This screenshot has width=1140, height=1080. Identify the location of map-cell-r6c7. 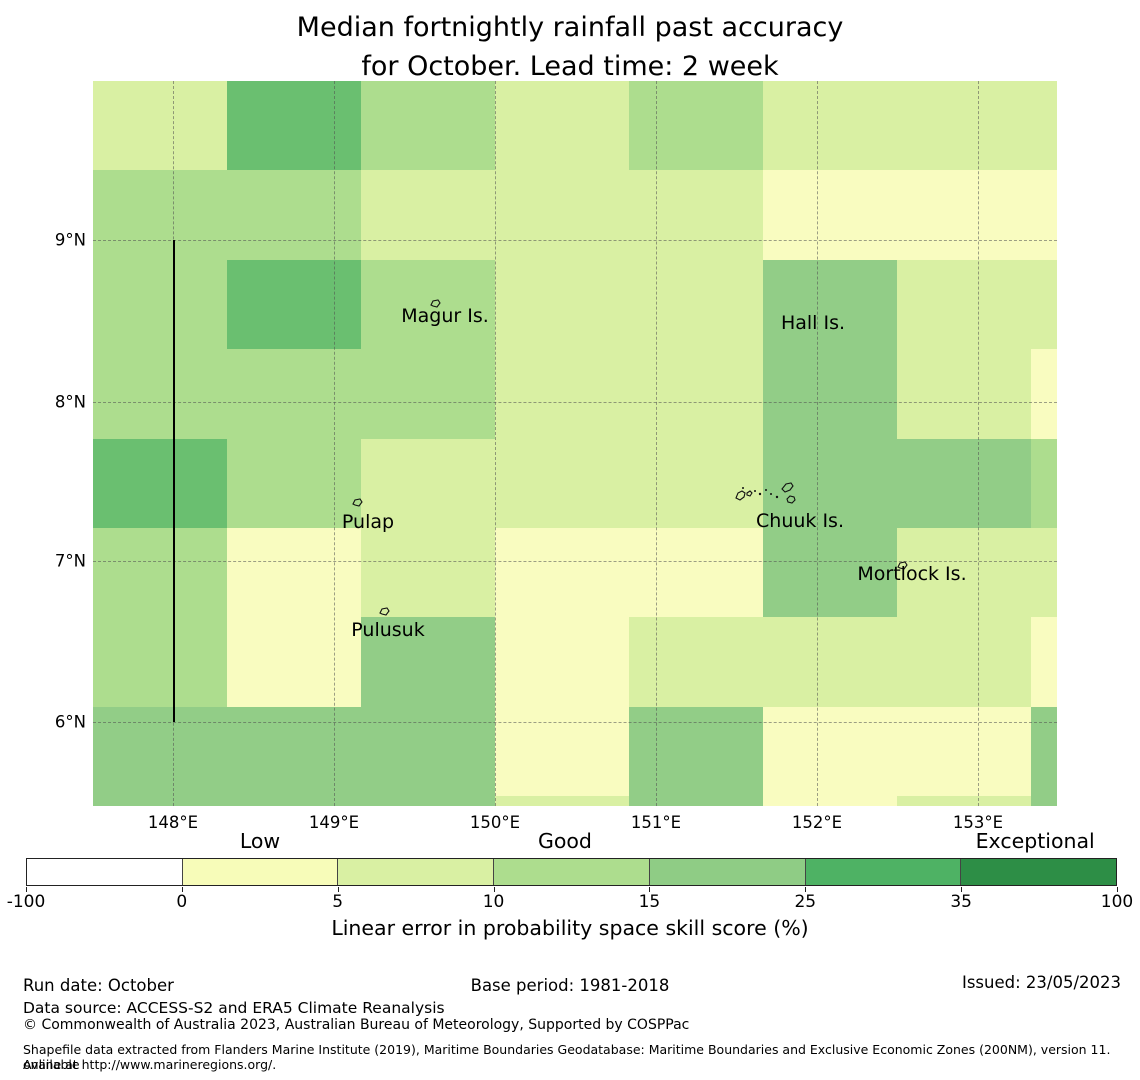
(964, 572).